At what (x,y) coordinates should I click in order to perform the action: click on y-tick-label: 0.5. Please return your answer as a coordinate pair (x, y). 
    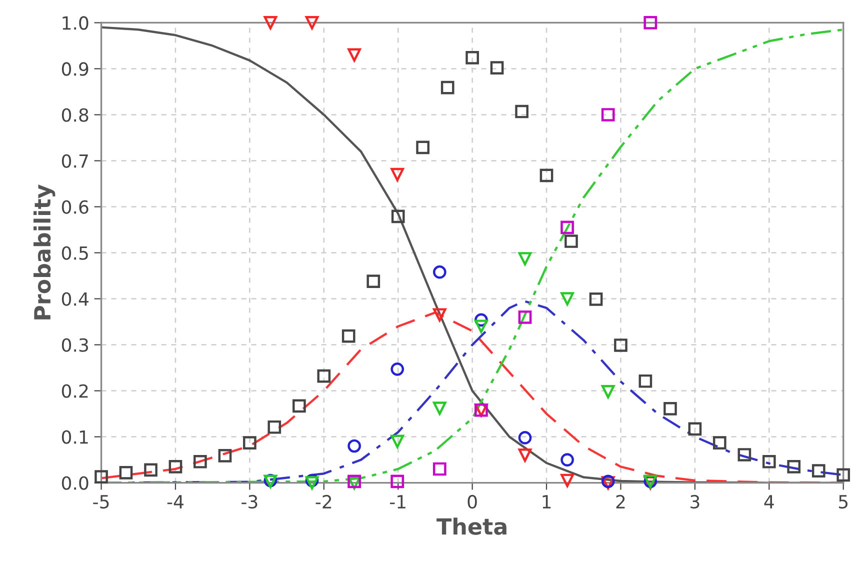
    Looking at the image, I should click on (75, 253).